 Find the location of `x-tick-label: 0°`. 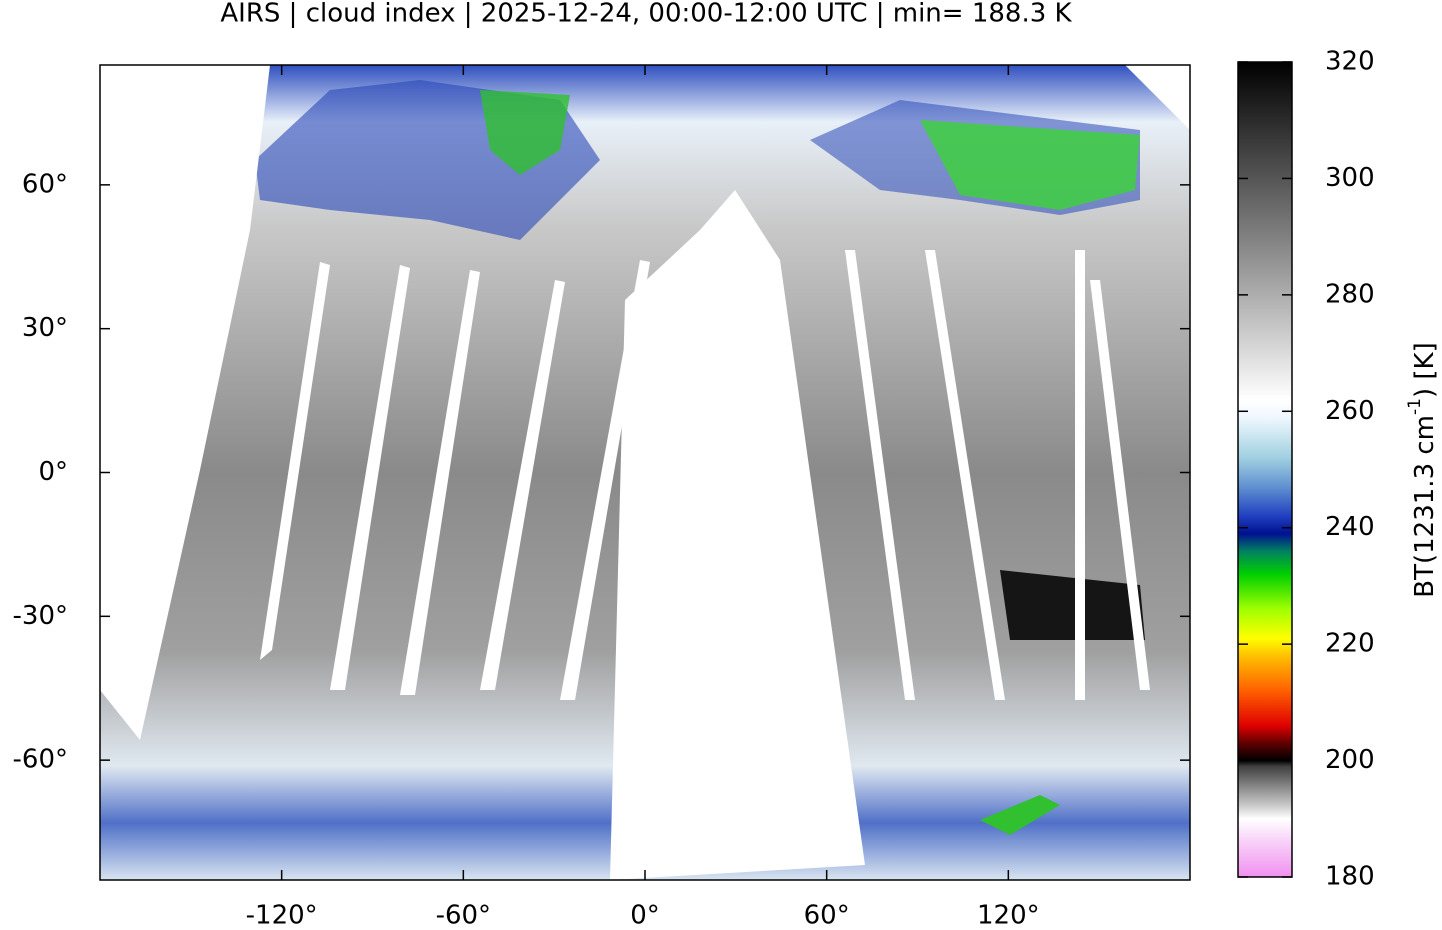

x-tick-label: 0° is located at coordinates (645, 915).